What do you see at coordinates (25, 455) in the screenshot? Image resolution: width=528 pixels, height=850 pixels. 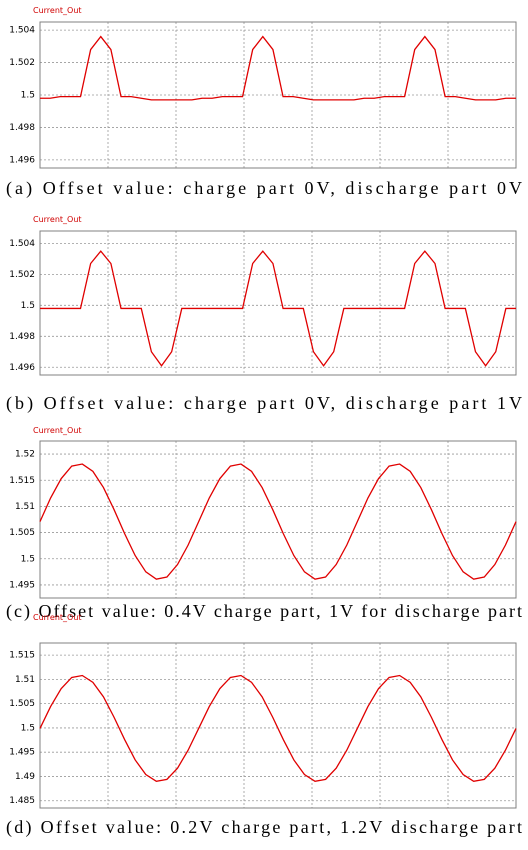 I see `y-tick-label: 1.52` at bounding box center [25, 455].